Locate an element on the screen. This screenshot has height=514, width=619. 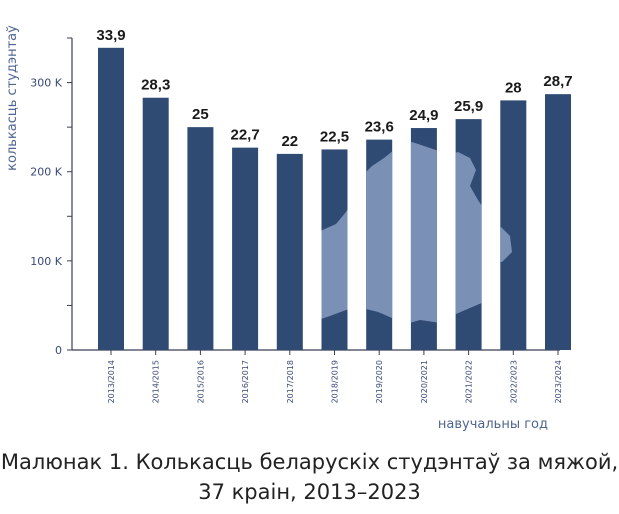
x-tick-label: 2015/2016 is located at coordinates (200, 381).